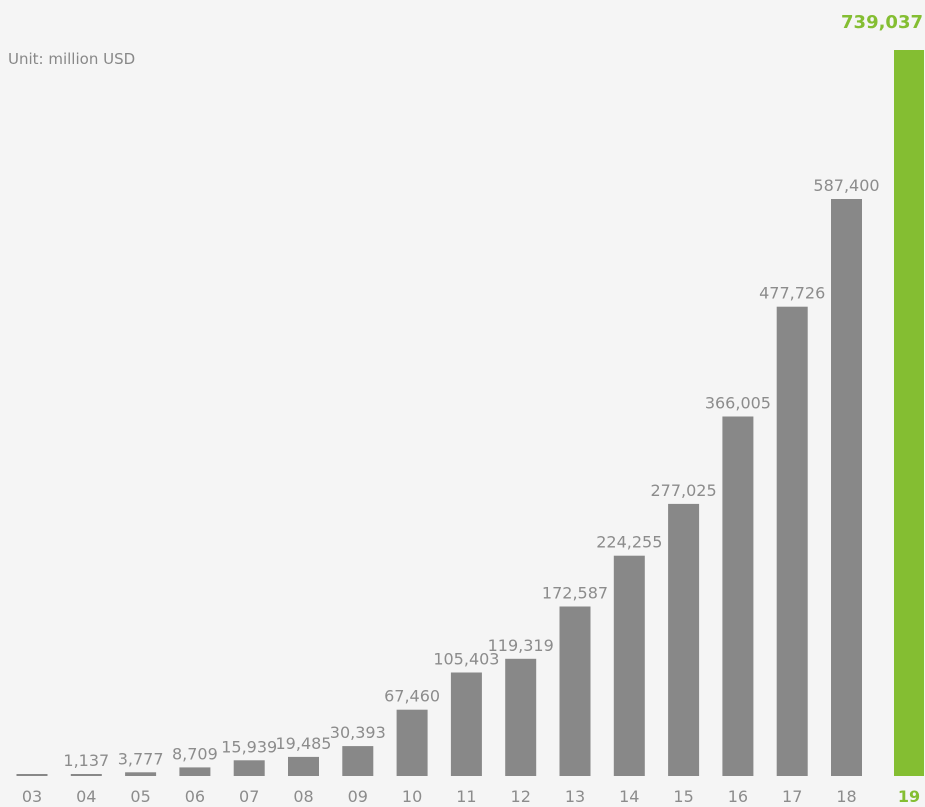  Describe the element at coordinates (466, 796) in the screenshot. I see `x-tick-label-11: 11` at that location.